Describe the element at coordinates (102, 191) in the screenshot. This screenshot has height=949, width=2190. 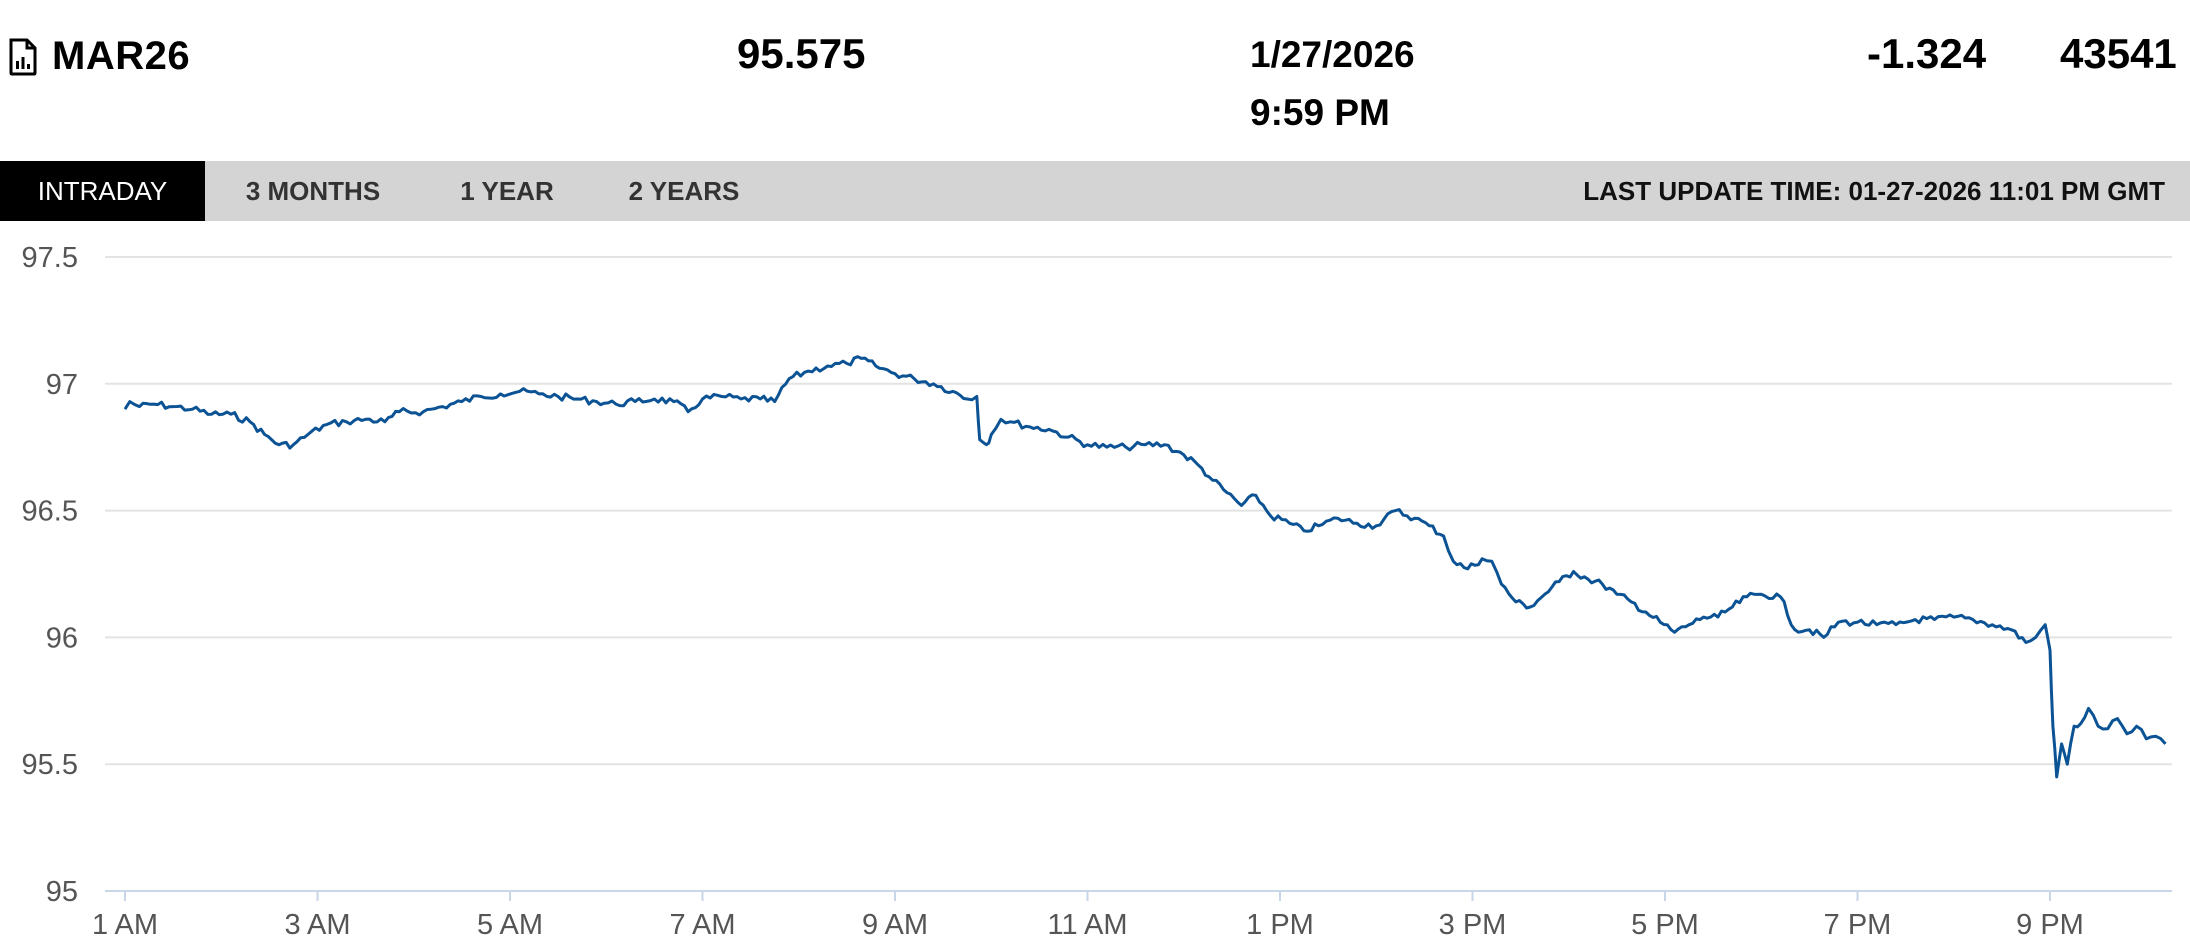
I see `tab-intraday: INTRADAY` at that location.